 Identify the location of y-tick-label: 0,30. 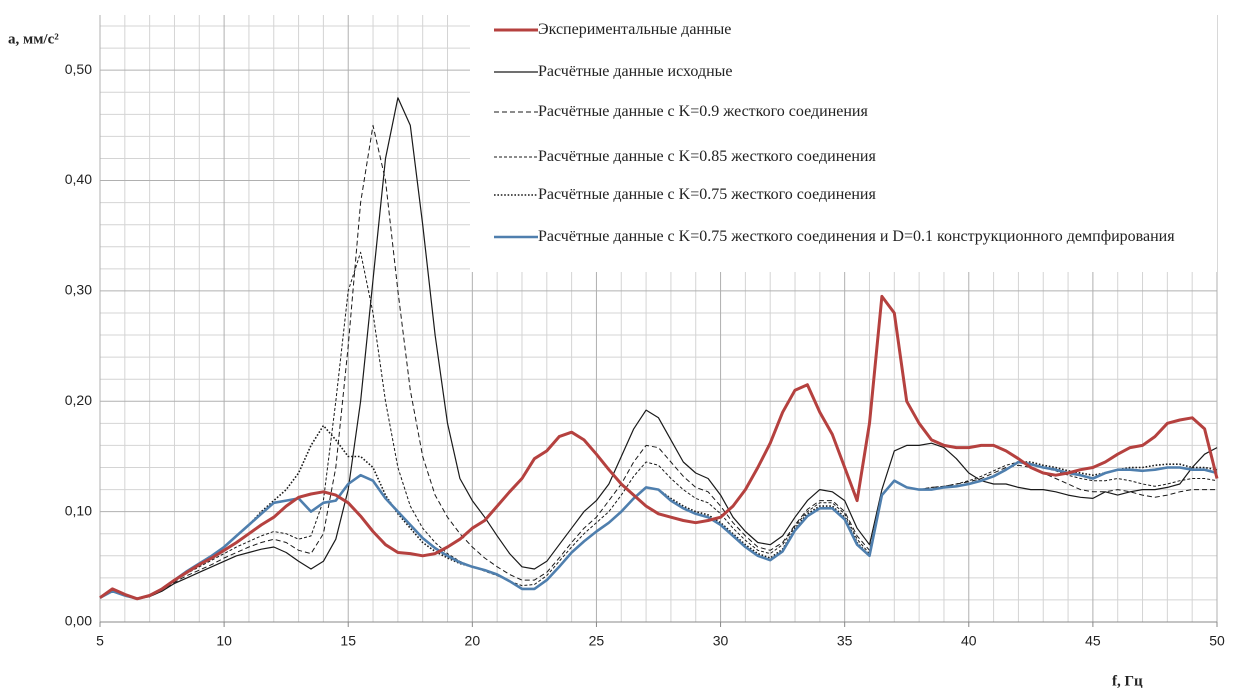
(78, 290).